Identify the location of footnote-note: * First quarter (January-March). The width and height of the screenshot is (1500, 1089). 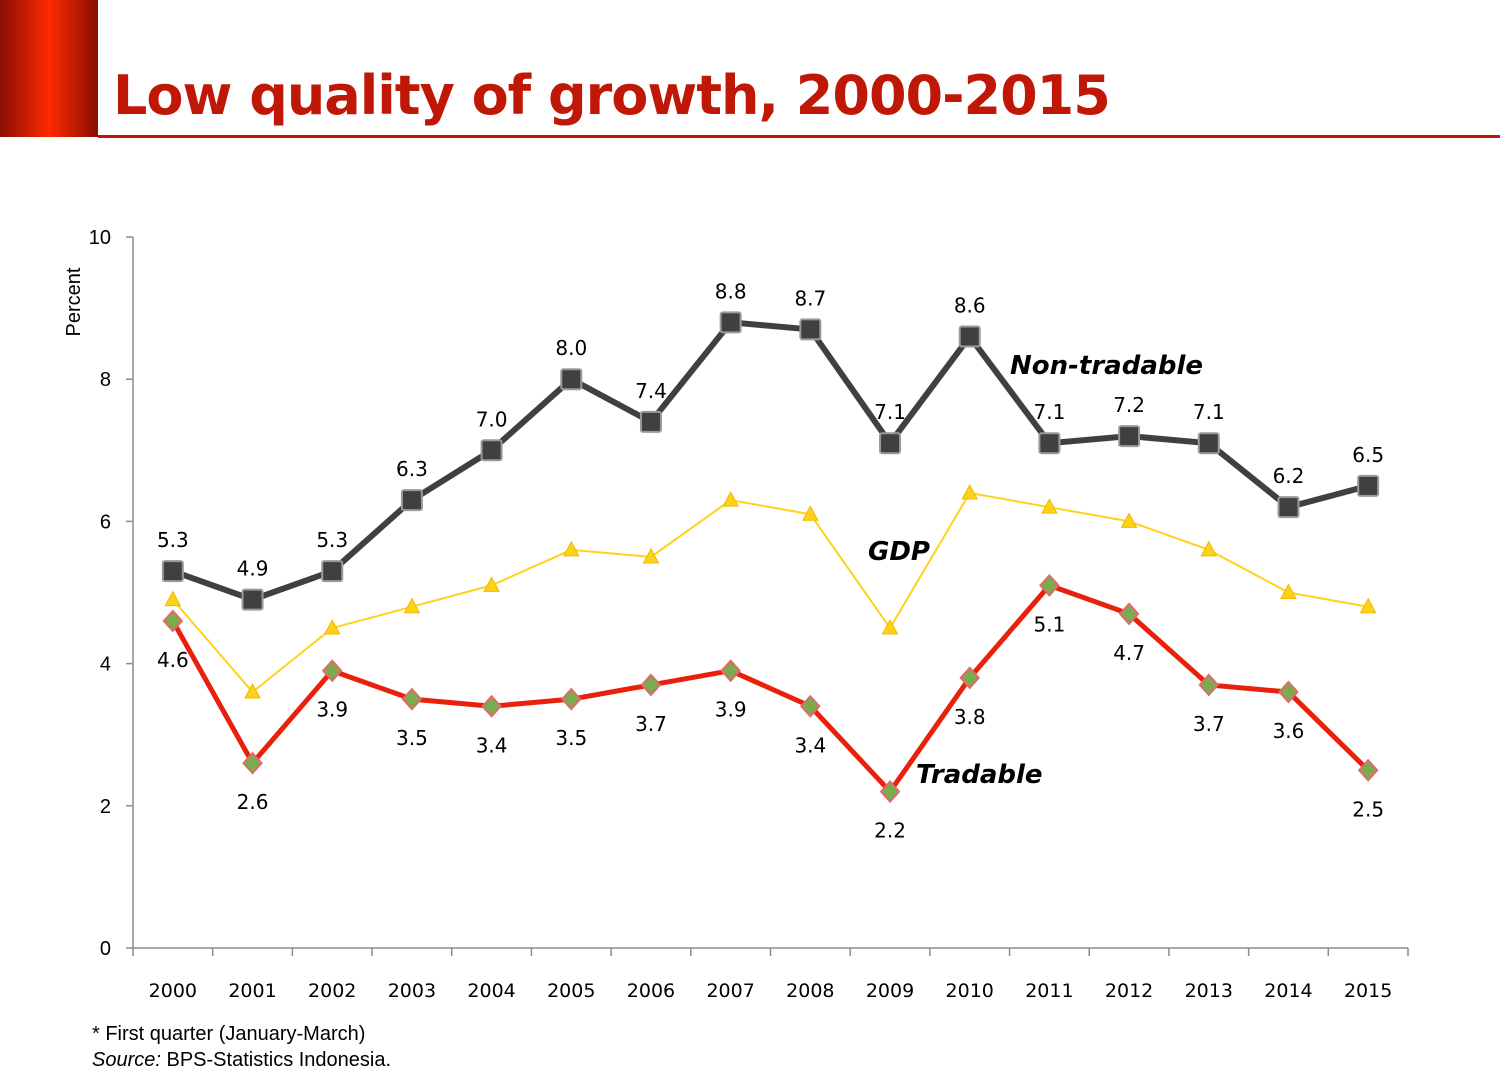
(229, 1034).